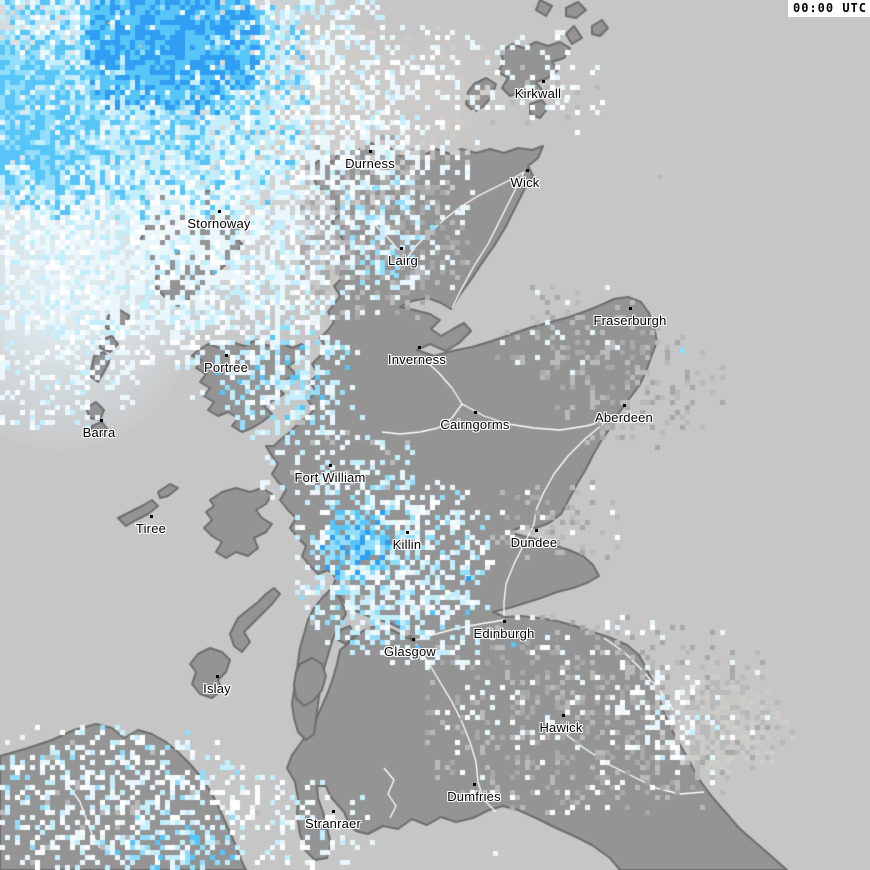 Image resolution: width=870 pixels, height=870 pixels. I want to click on city-label: Inverness, so click(417, 359).